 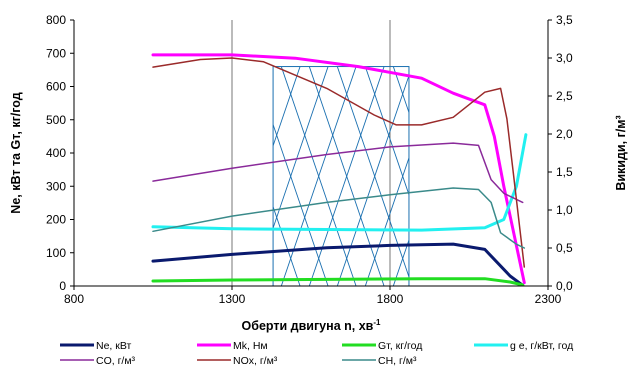 I want to click on x-tick-label: 2300, so click(x=548, y=299).